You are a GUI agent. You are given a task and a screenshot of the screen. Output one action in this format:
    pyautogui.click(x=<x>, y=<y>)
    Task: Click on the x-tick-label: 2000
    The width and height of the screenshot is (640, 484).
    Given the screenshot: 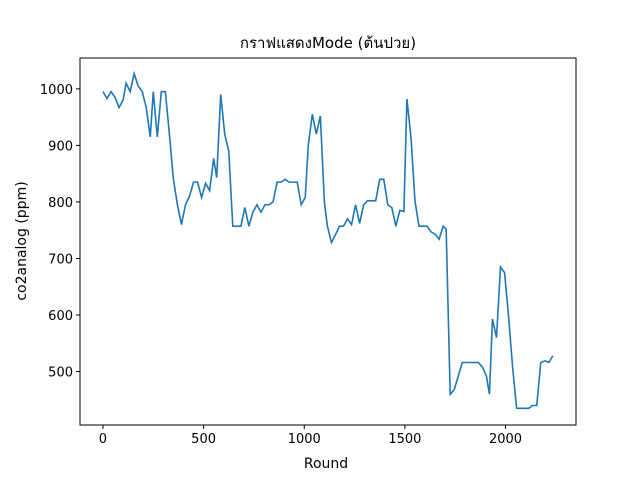 What is the action you would take?
    pyautogui.click(x=505, y=439)
    